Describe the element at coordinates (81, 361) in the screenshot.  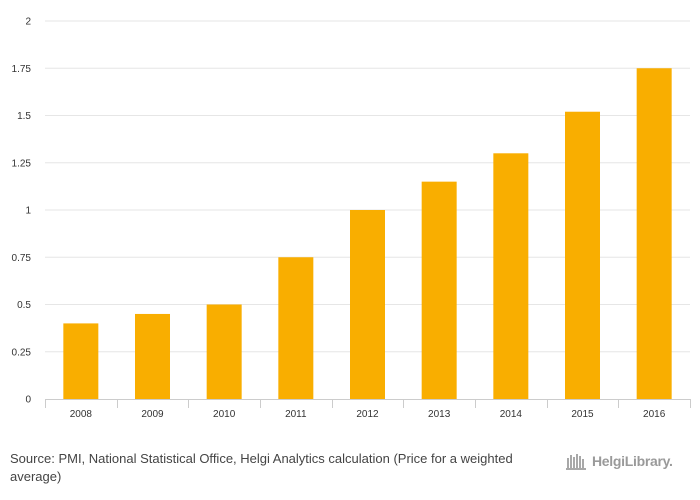
I see `bar-2008` at that location.